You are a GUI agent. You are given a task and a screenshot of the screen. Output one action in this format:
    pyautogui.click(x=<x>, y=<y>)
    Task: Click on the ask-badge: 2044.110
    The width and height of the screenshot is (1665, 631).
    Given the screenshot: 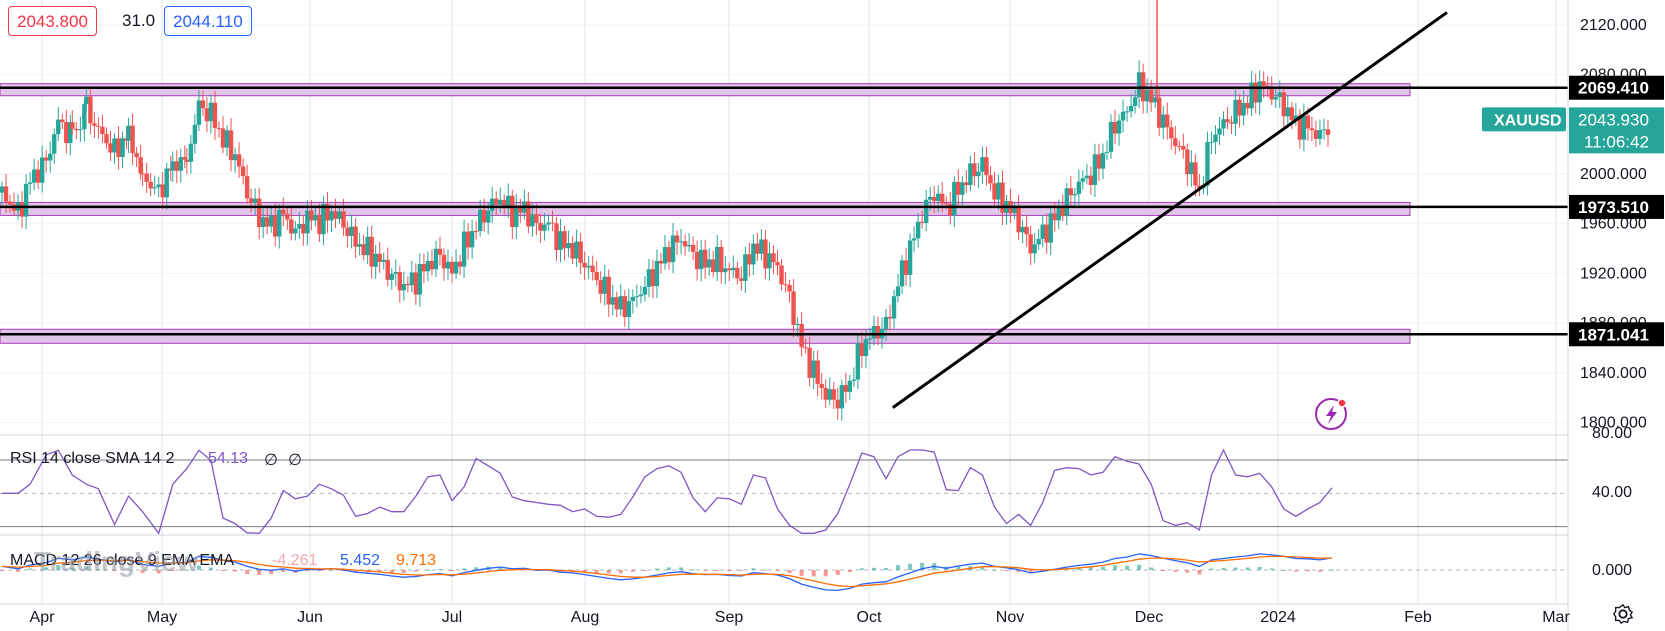 What is the action you would take?
    pyautogui.click(x=208, y=21)
    